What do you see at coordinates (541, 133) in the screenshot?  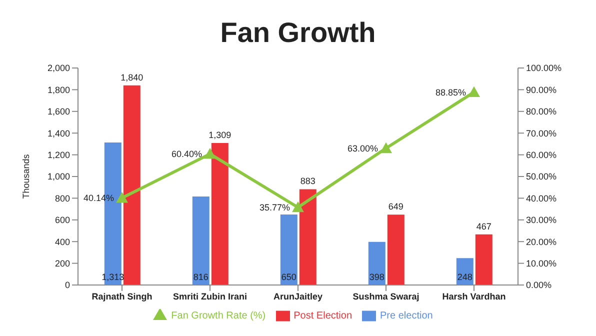 I see `y2-tick-label: 70.00%` at bounding box center [541, 133].